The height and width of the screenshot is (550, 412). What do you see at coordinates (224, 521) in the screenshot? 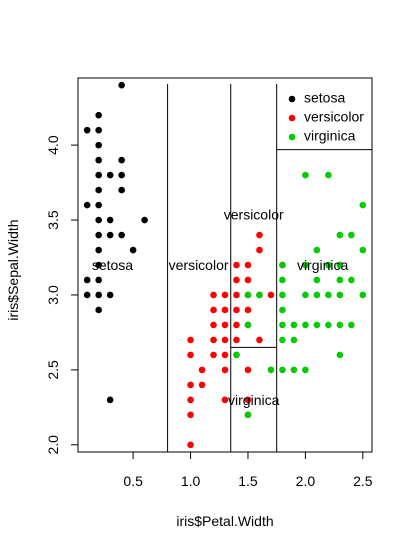
I see `x-axis-label: iris$Petal.Width` at bounding box center [224, 521].